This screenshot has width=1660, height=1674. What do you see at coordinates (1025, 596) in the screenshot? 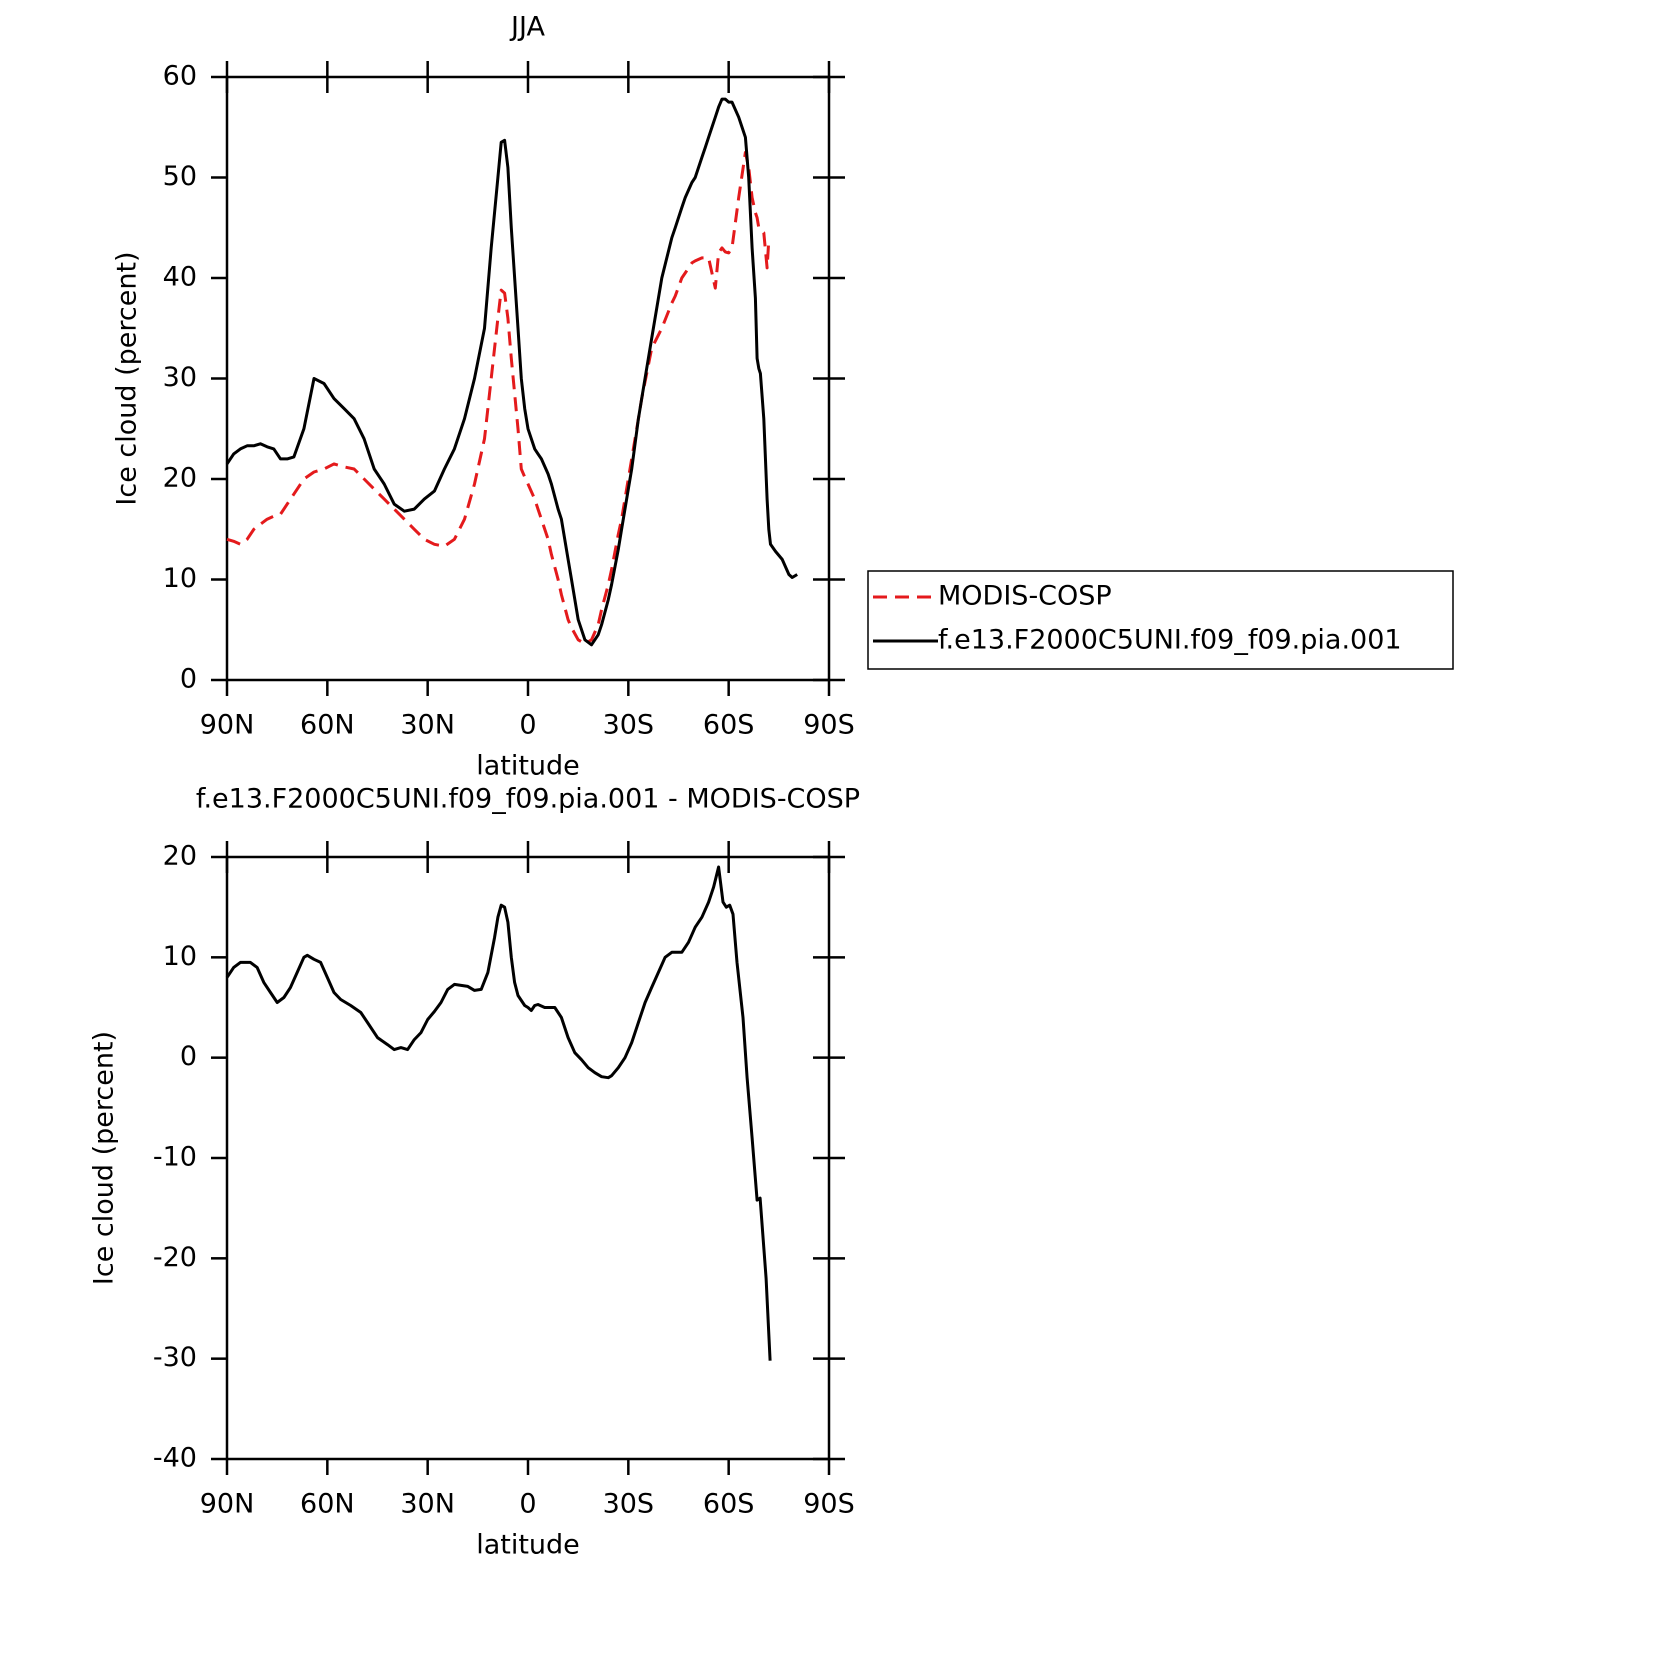
I see `legend-label: MODIS-COSP` at bounding box center [1025, 596].